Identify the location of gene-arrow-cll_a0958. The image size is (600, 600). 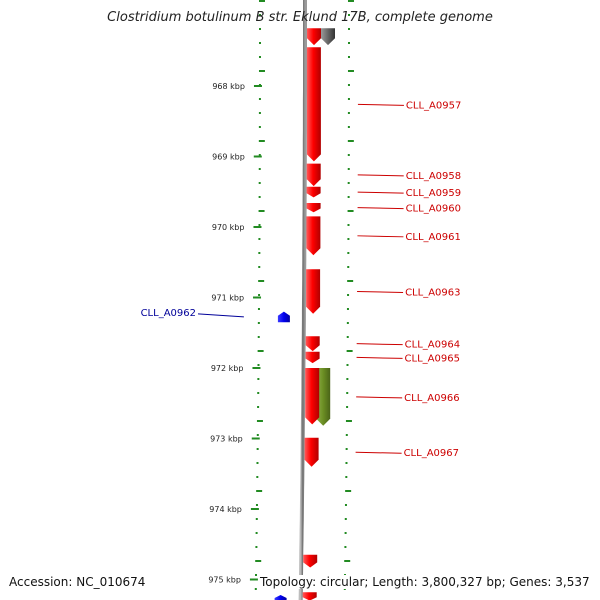
(313, 175).